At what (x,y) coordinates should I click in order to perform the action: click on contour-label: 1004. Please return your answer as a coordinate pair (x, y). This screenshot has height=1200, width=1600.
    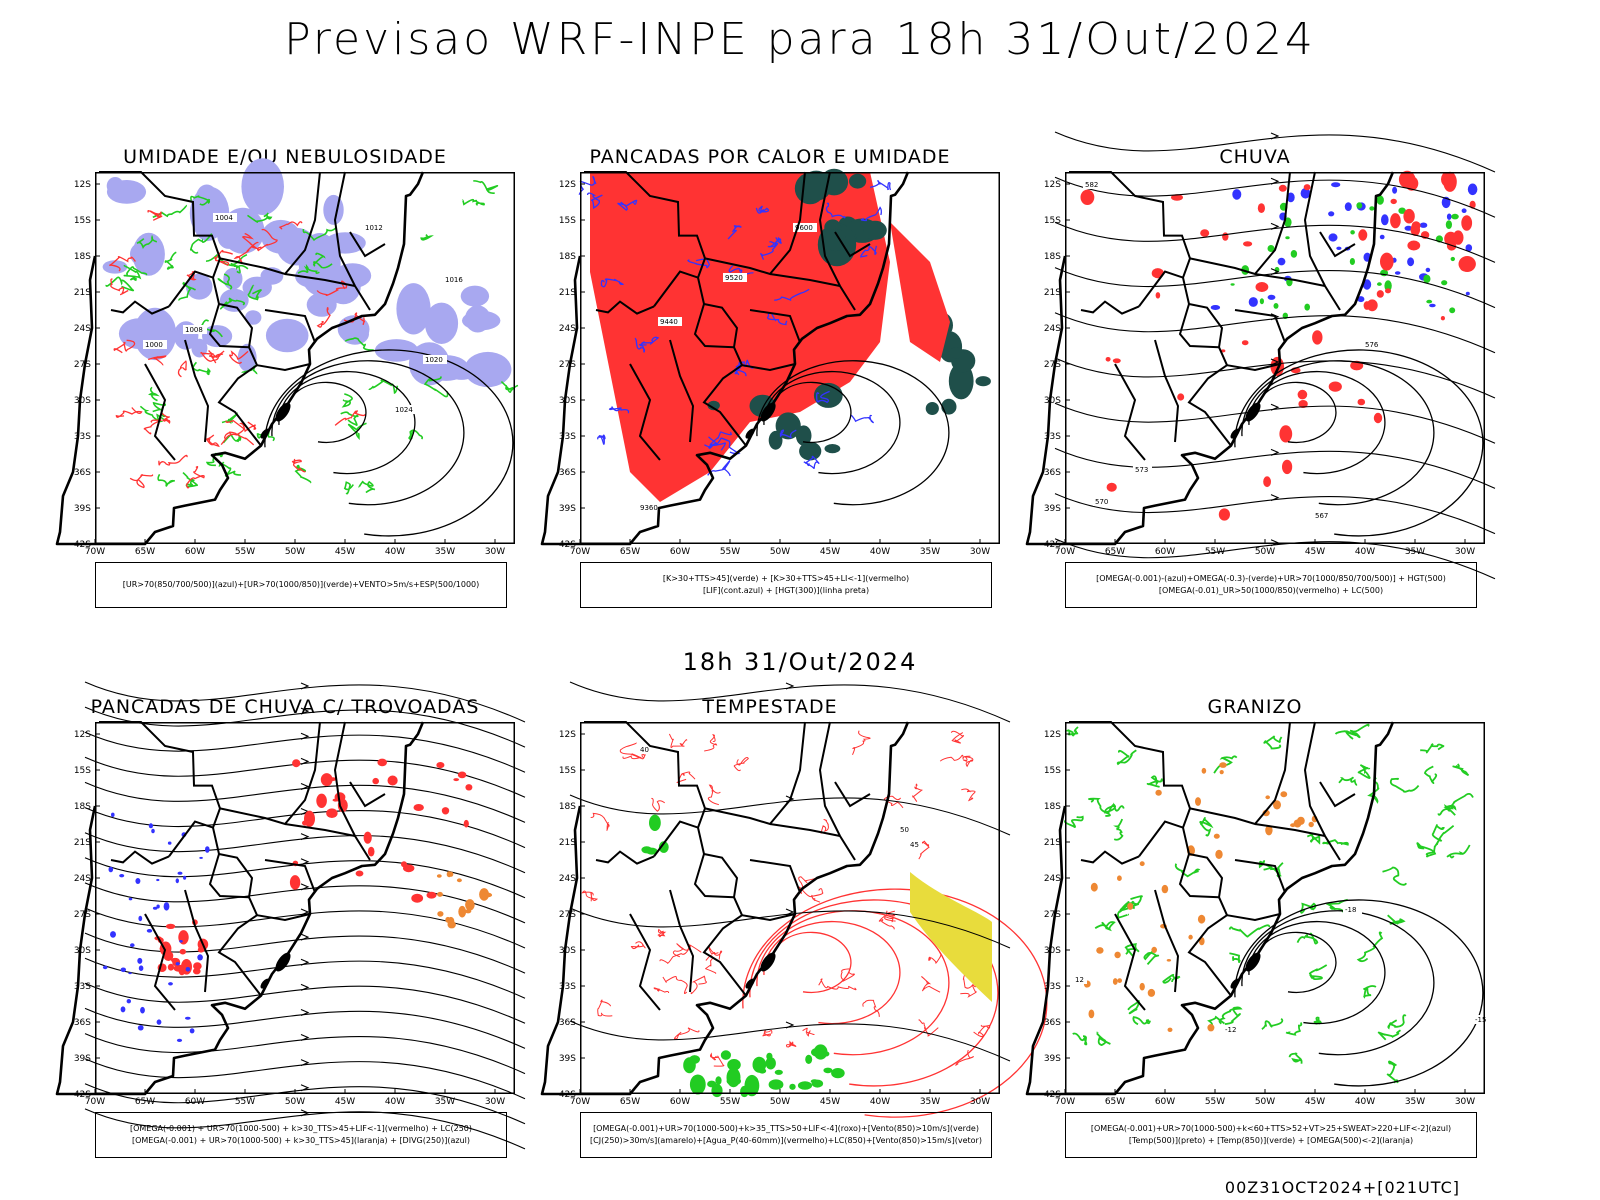
    Looking at the image, I should click on (224, 218).